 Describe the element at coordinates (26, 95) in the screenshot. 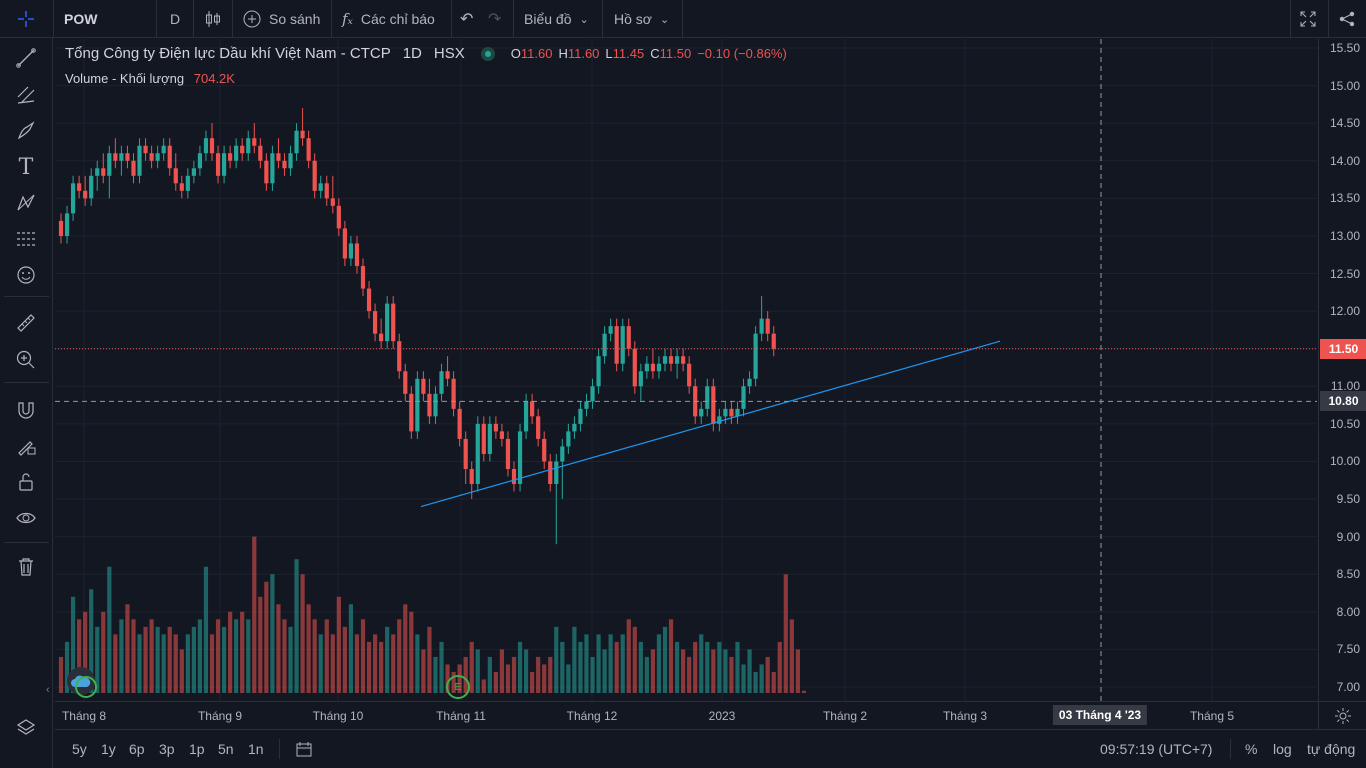

I see `pitchfork-tool-icon` at that location.